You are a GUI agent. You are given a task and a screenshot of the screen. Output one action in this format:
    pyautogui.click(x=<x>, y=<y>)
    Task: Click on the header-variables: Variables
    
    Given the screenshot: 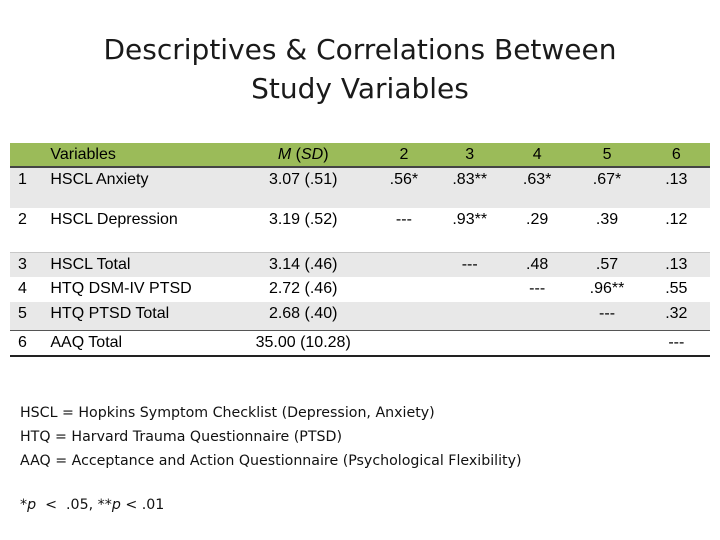 What is the action you would take?
    pyautogui.click(x=83, y=154)
    